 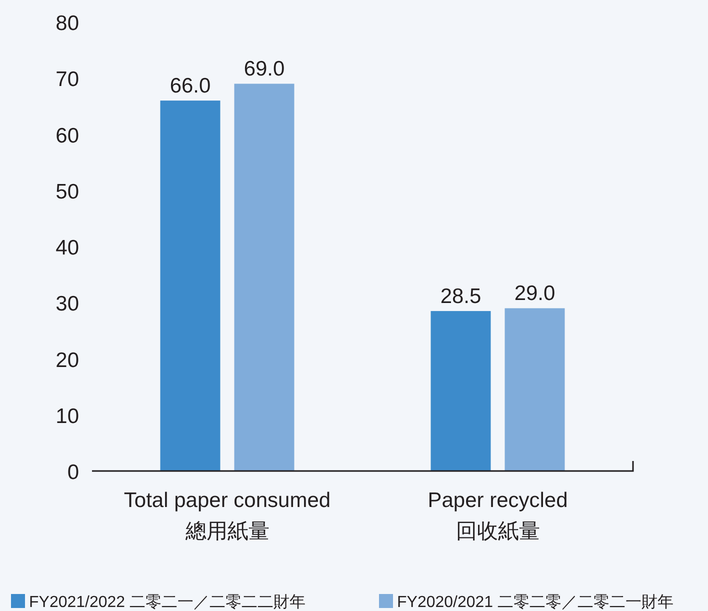 What do you see at coordinates (264, 69) in the screenshot?
I see `data-label: 69.0` at bounding box center [264, 69].